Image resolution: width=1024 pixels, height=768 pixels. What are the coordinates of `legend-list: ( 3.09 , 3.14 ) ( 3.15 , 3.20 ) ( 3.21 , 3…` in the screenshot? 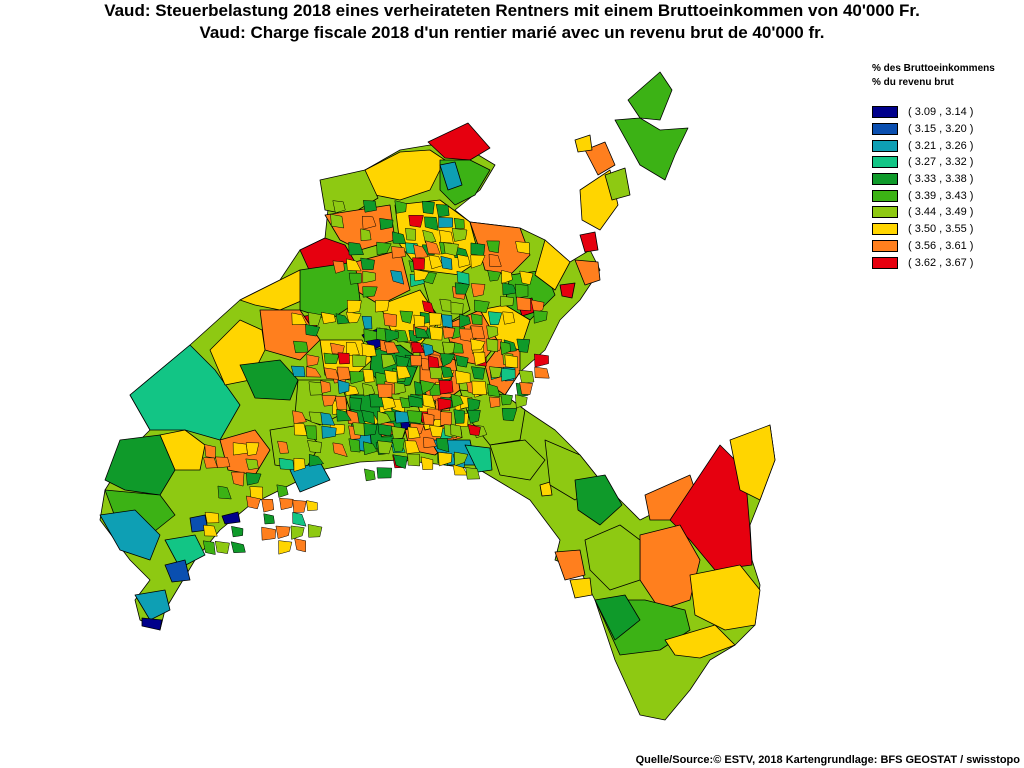 It's located at (947, 187).